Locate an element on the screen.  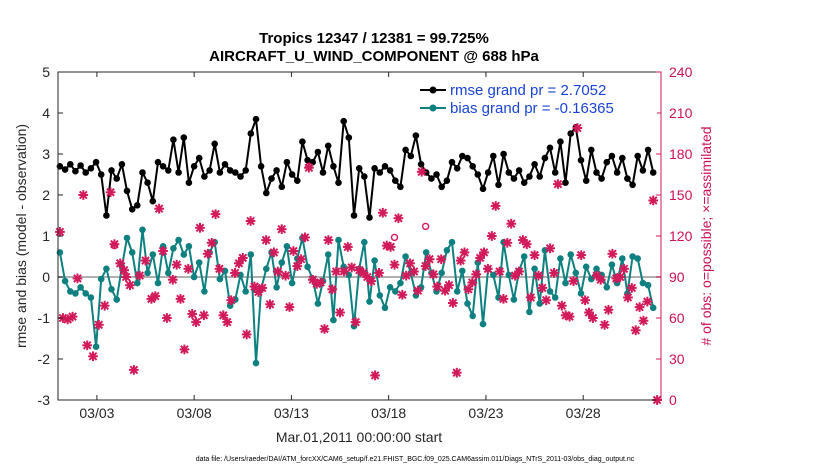
x-tick-label: 03/08 is located at coordinates (194, 413).